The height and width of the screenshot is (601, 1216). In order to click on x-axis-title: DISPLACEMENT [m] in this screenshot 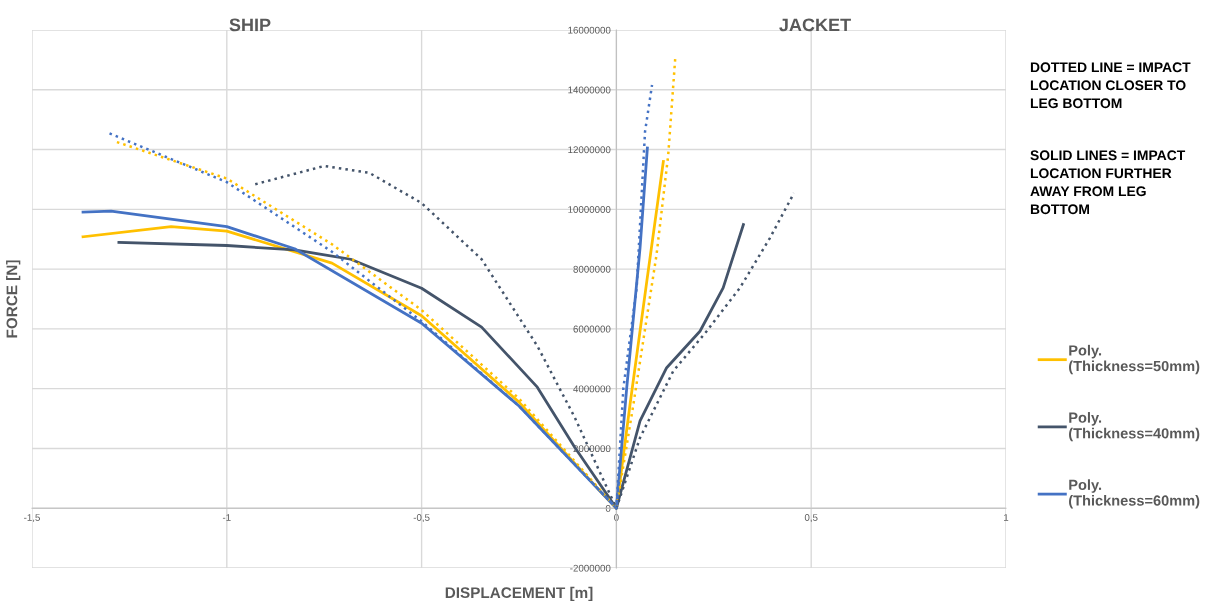, I will do `click(519, 593)`.